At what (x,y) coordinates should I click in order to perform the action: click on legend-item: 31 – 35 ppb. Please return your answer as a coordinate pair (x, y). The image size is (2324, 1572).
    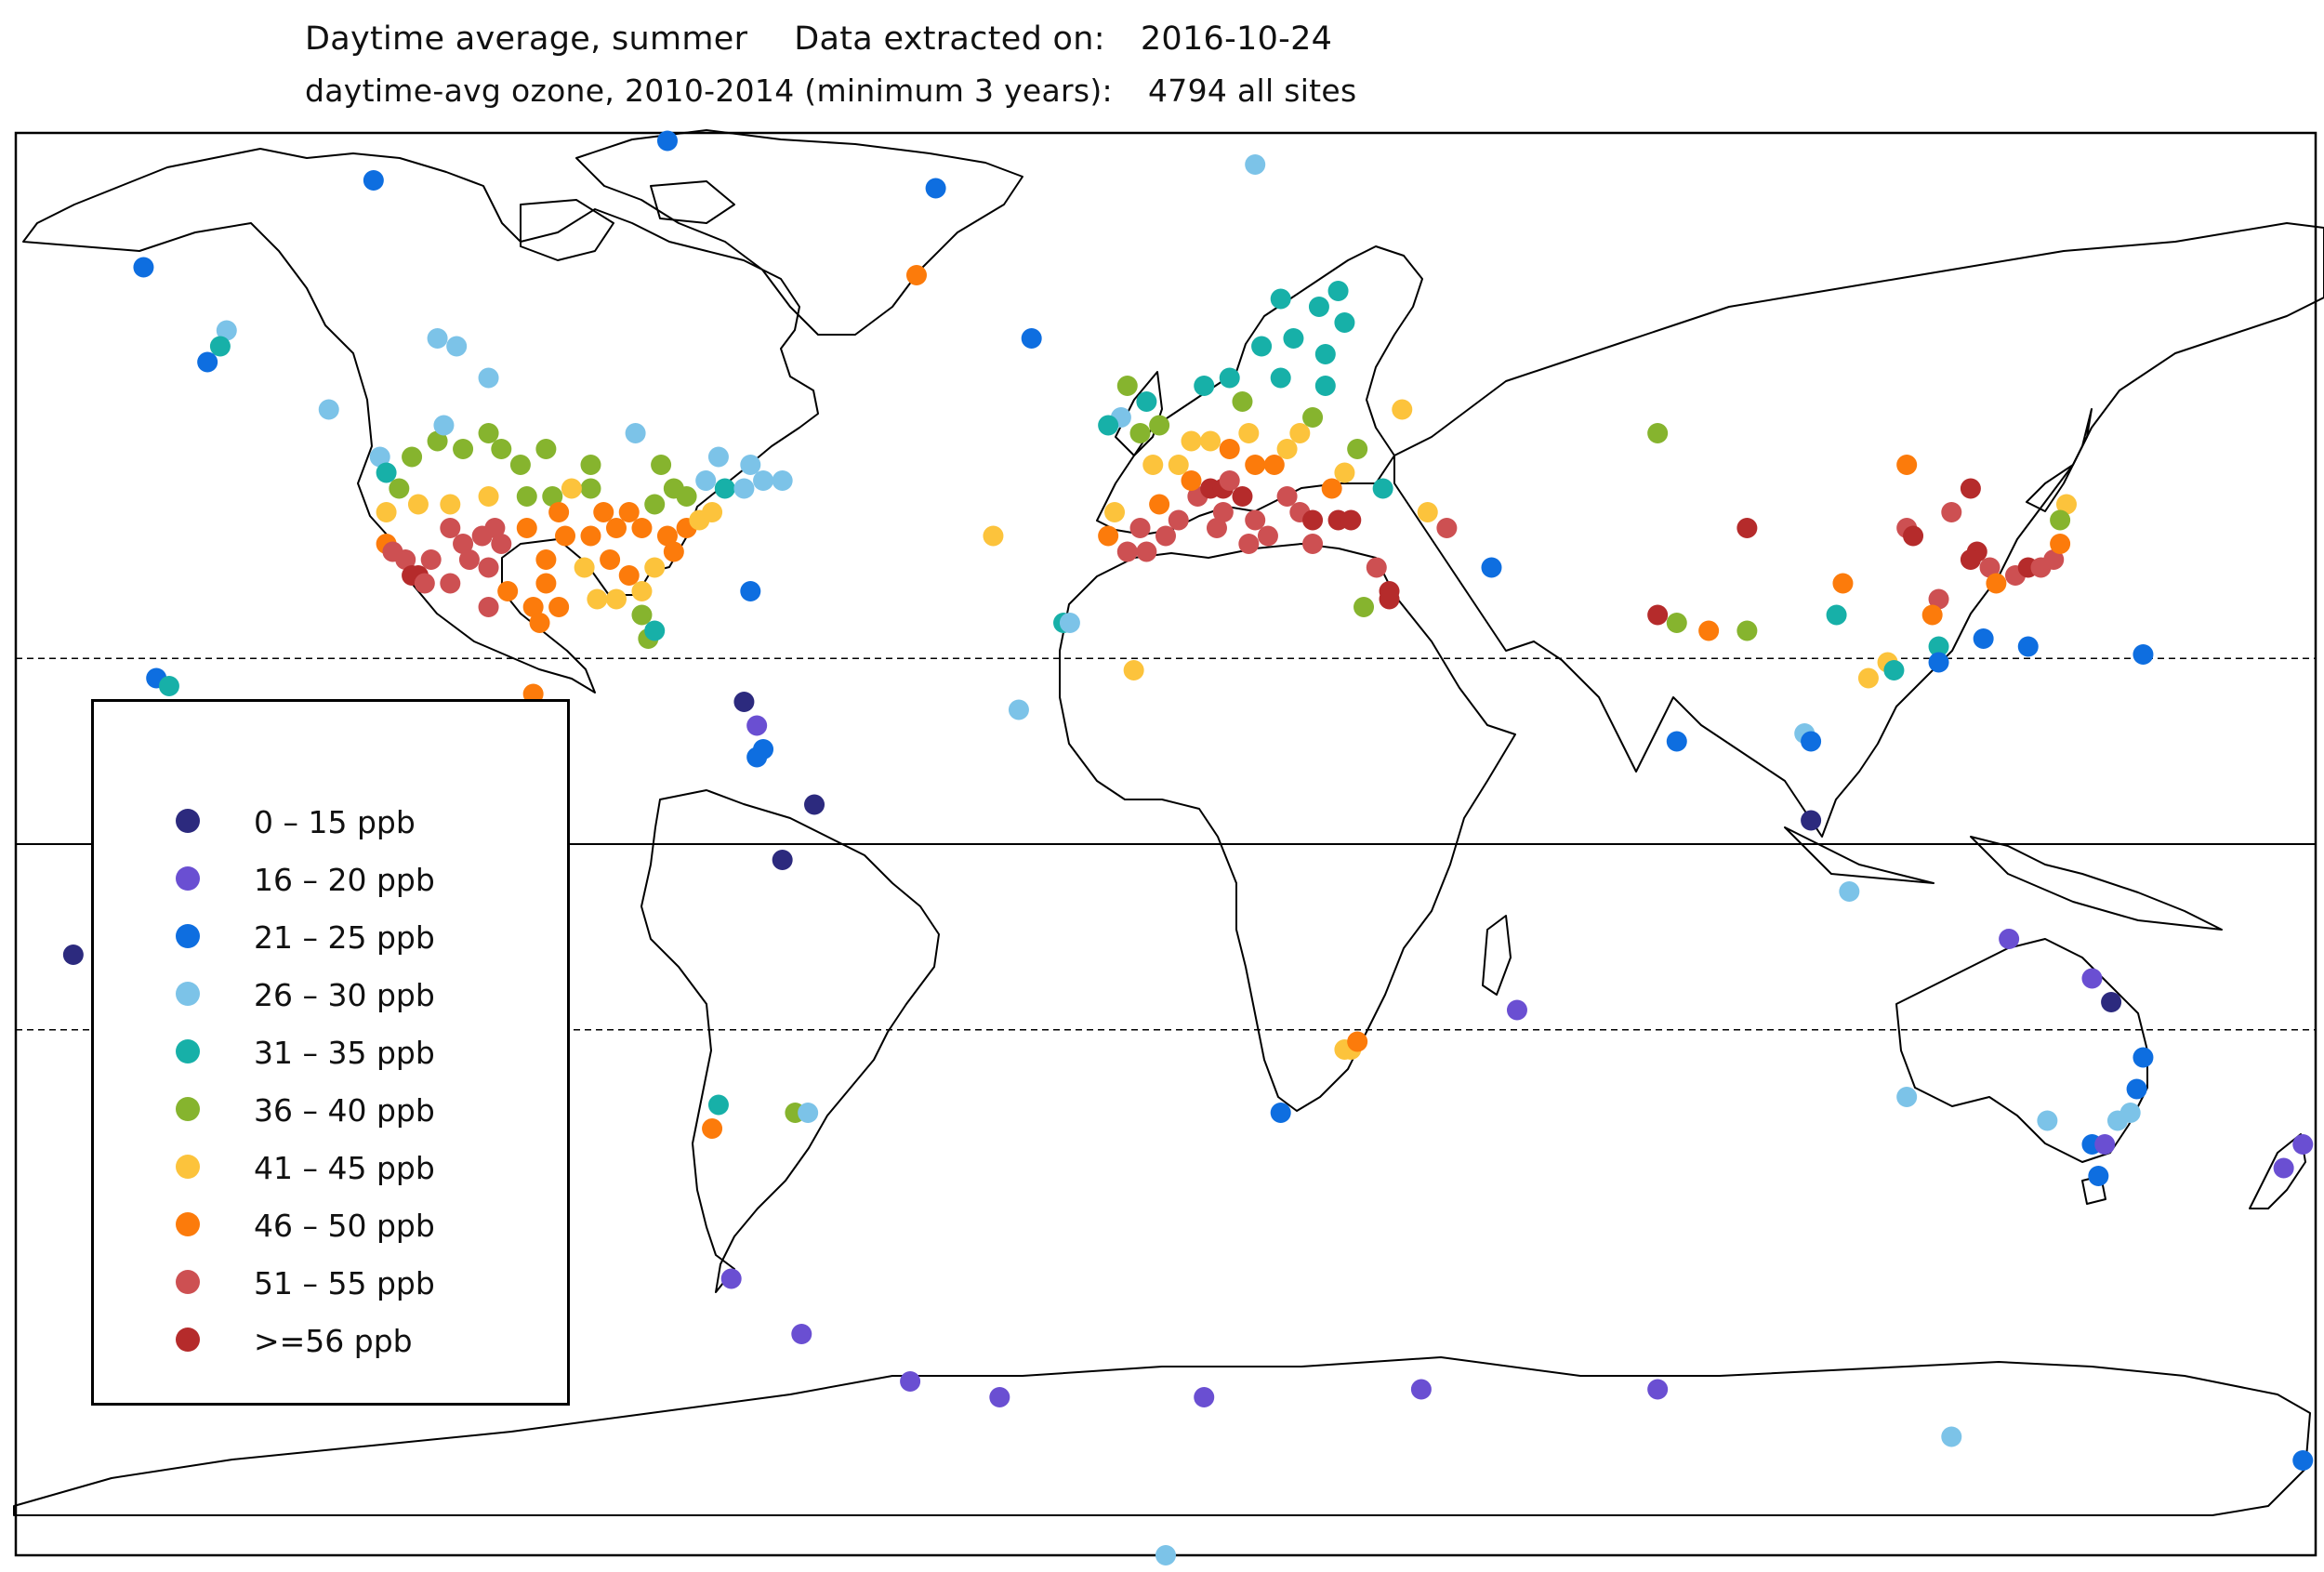
    Looking at the image, I should click on (305, 1052).